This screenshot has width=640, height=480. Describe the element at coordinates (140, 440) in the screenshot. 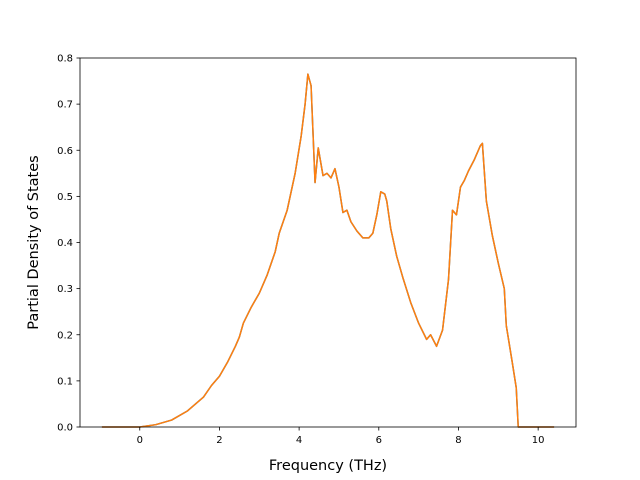

I see `x-tick-label: 0` at that location.